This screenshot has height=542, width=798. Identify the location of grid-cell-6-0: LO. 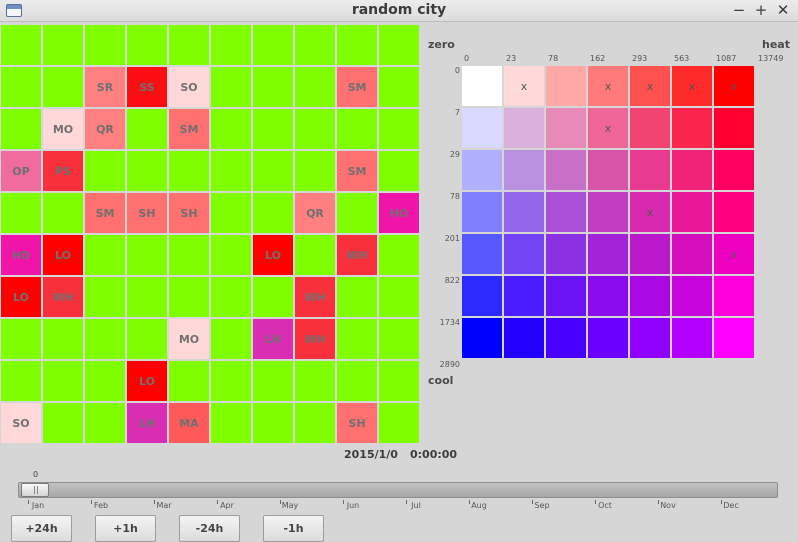
(21, 297).